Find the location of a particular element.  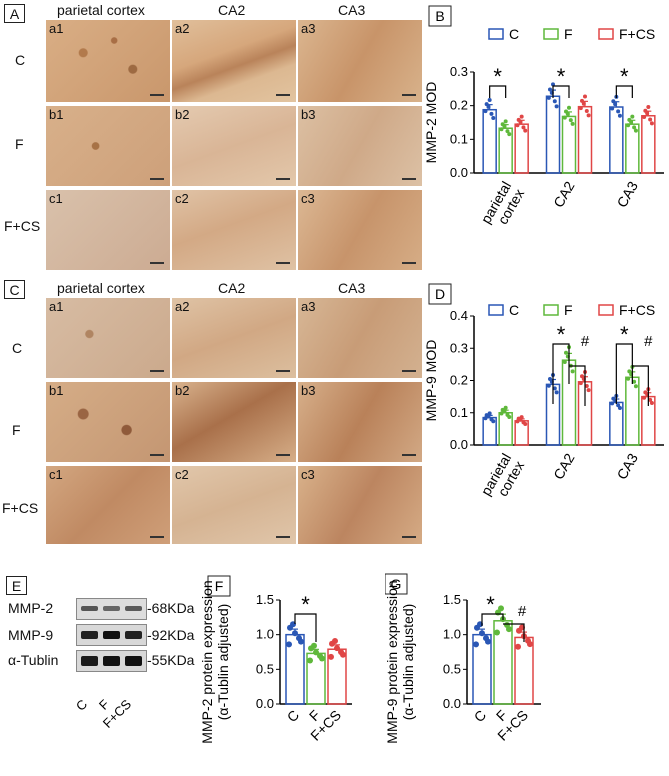

significance-hash: # is located at coordinates (522, 611).